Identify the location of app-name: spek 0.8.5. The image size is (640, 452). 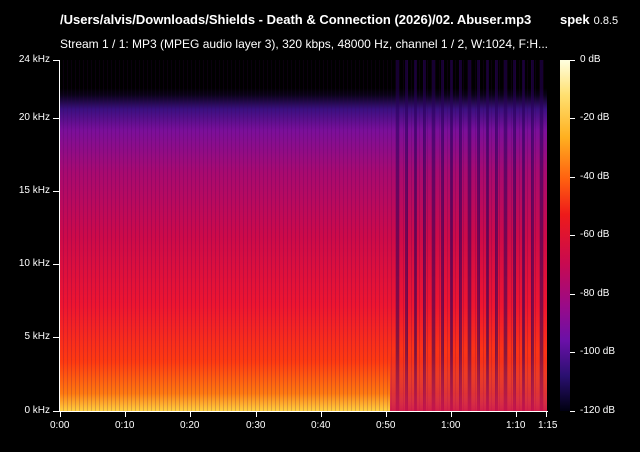
(589, 19).